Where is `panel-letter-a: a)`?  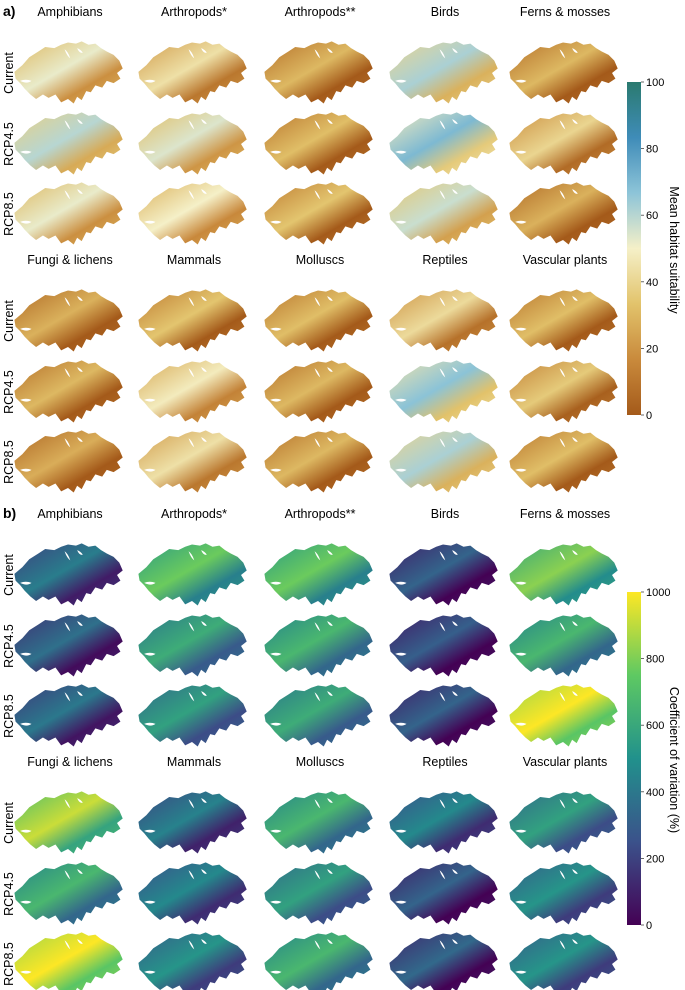 panel-letter-a: a) is located at coordinates (9, 11).